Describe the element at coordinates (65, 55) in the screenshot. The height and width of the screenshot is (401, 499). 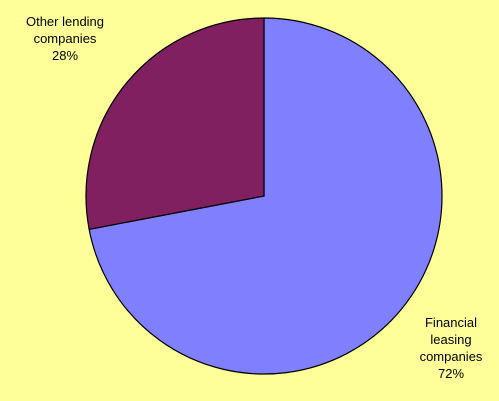
I see `slice-value-label: 28%` at that location.